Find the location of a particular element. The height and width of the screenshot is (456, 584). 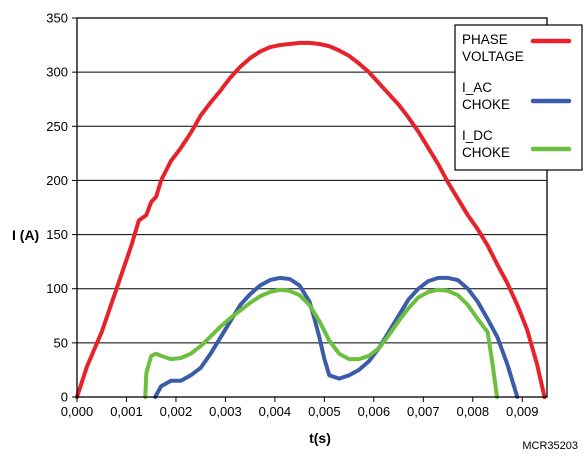

x-tick-label: 0,001 is located at coordinates (126, 411).